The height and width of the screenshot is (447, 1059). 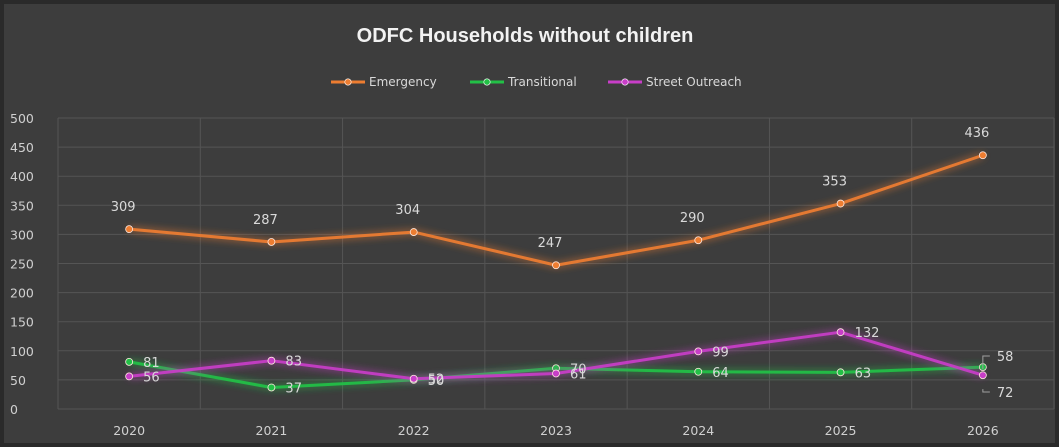 I want to click on data-label: 304, so click(x=407, y=210).